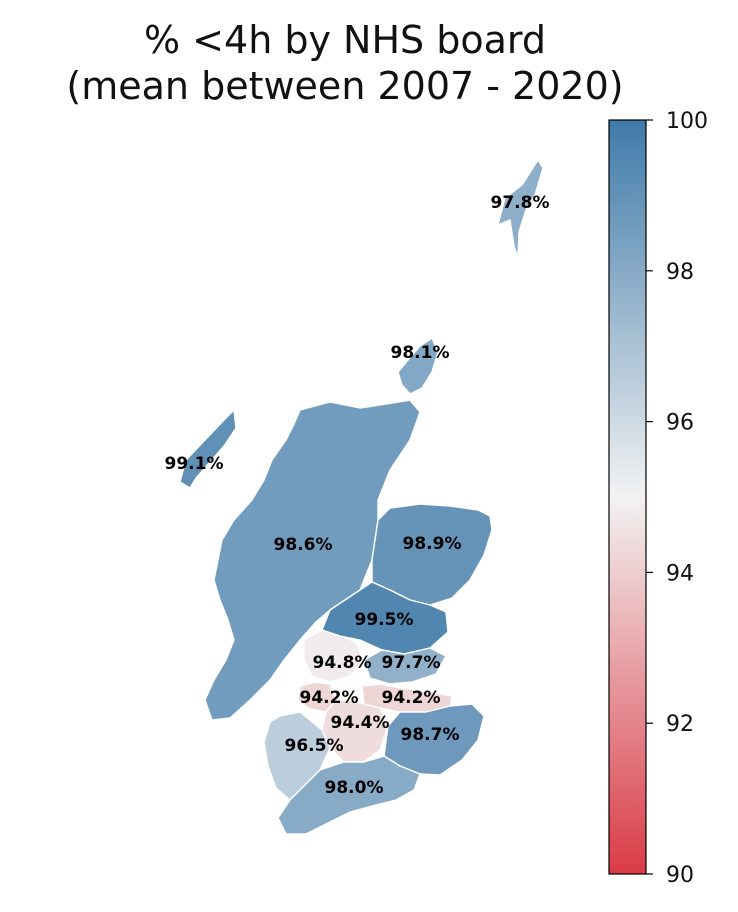 This screenshot has height=912, width=738. I want to click on chart-title-line-2: (mean between 2007 - 2020), so click(345, 86).